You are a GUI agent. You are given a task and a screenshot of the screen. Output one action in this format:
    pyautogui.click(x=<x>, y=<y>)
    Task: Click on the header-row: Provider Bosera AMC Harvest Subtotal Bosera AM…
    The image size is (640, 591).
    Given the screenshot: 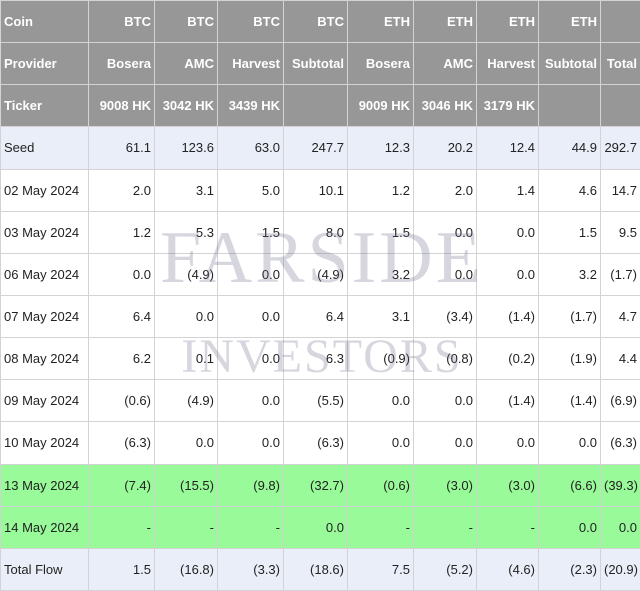 What is the action you would take?
    pyautogui.click(x=320, y=64)
    